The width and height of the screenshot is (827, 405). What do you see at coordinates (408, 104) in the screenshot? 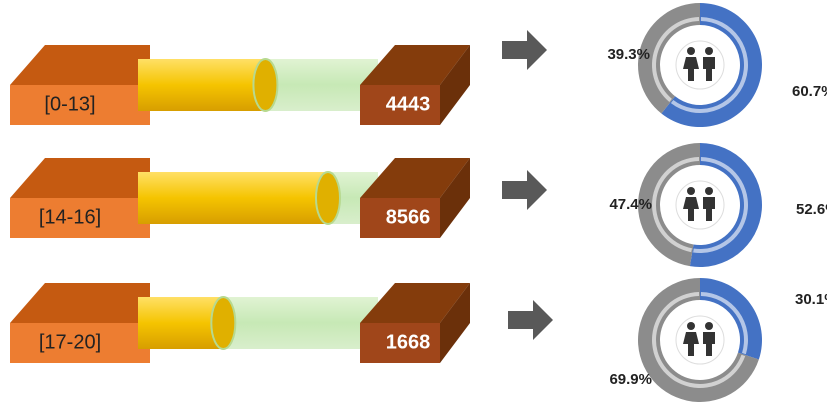
I see `count-label: 4443` at bounding box center [408, 104].